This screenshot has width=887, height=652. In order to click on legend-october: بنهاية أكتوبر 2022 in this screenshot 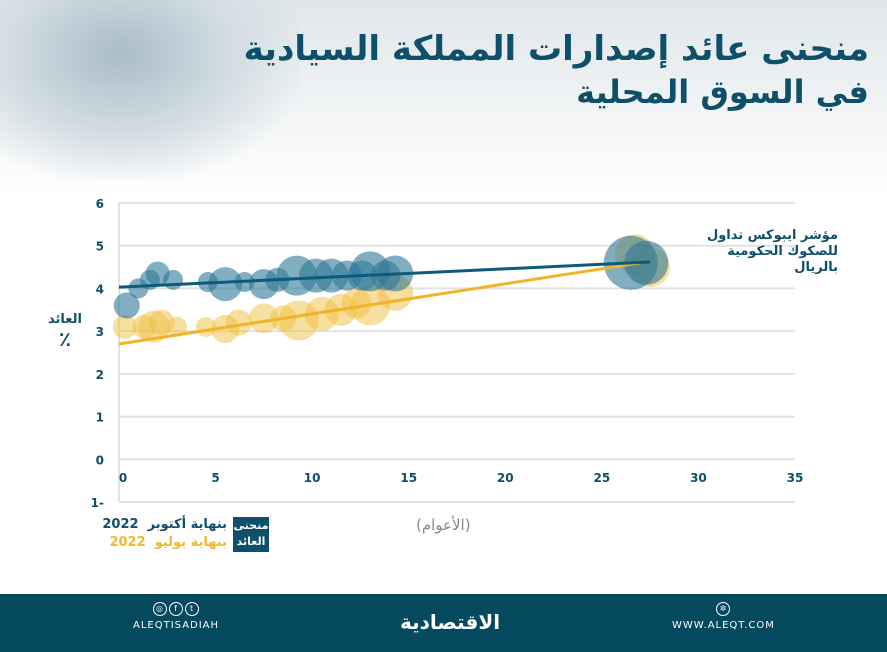, I will do `click(164, 524)`.